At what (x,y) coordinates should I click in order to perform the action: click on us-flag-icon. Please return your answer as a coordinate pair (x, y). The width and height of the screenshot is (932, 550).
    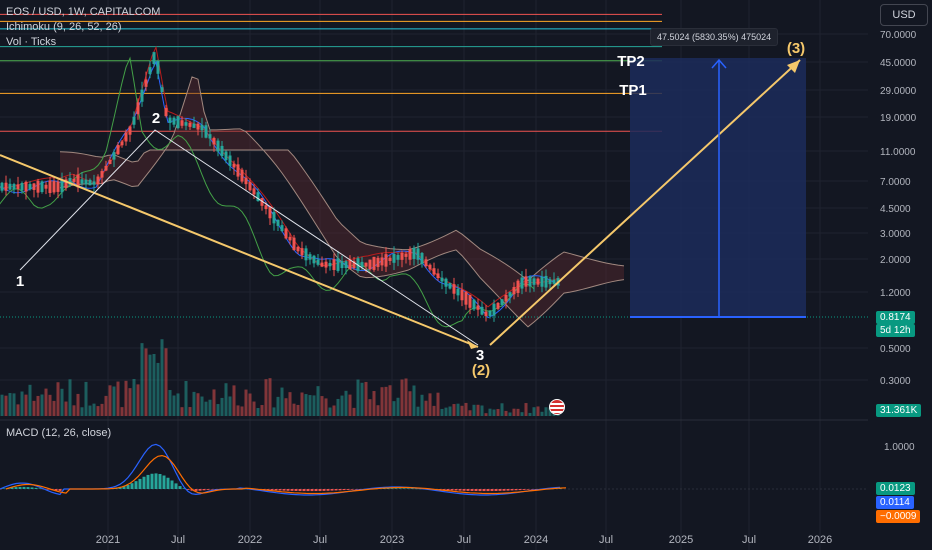
    Looking at the image, I should click on (557, 407).